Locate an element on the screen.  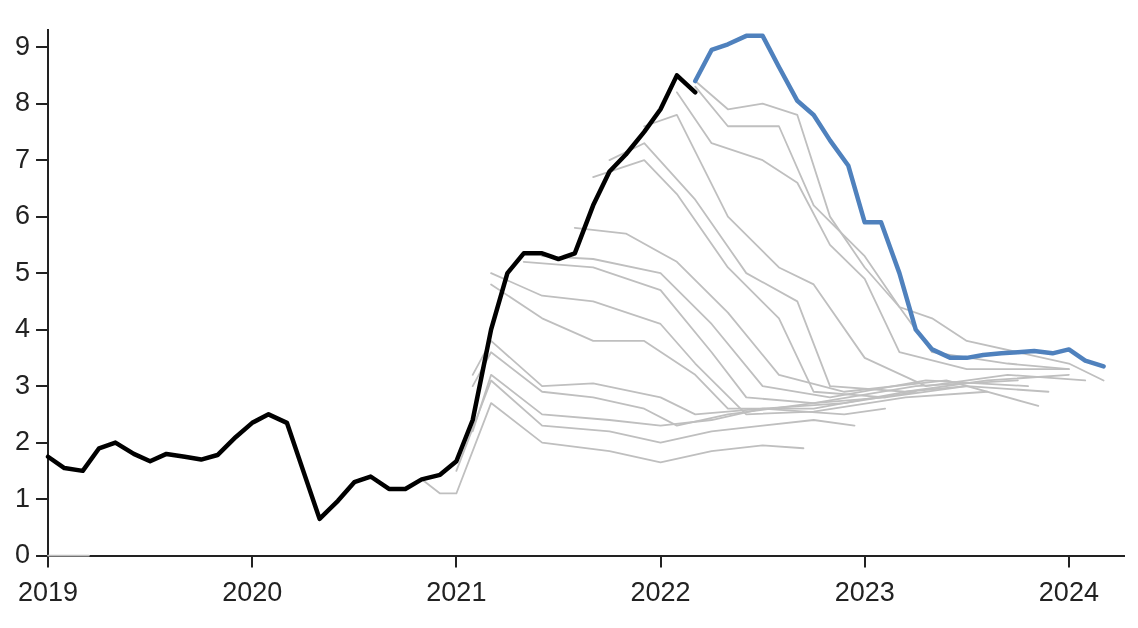
y-tick-label: 5 is located at coordinates (23, 271).